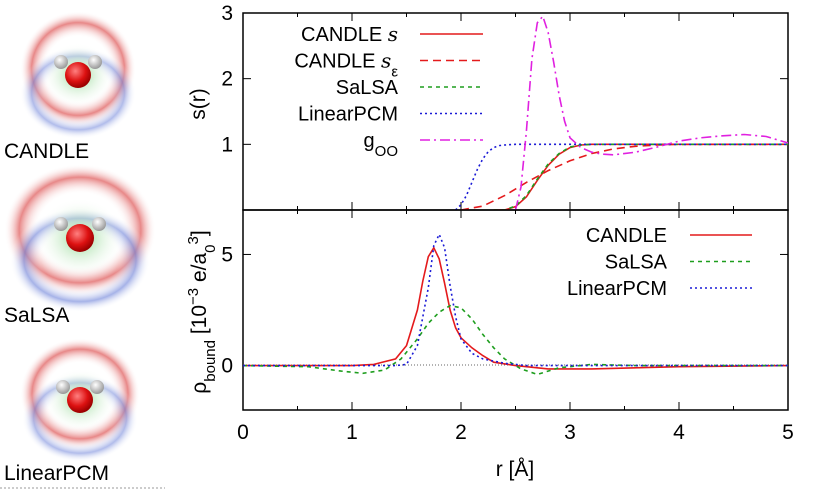  I want to click on model-label-salsa: SaLSA, so click(37, 315).